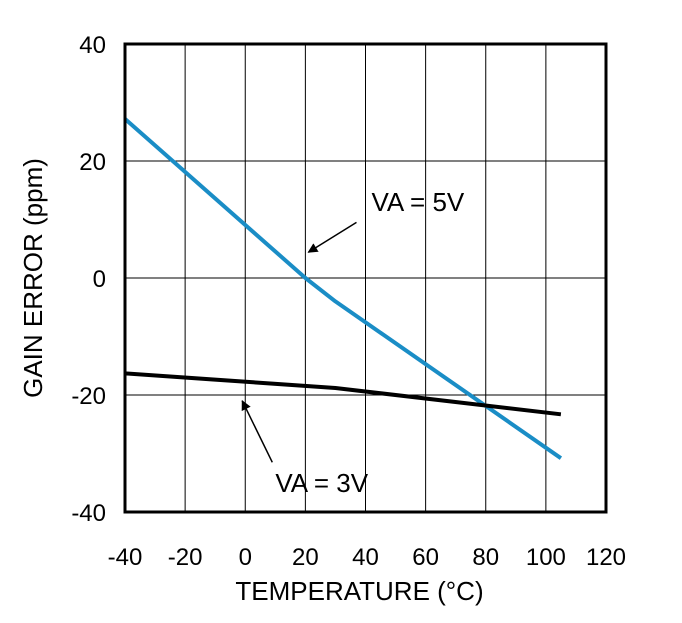  I want to click on y-axis-label: GAIN ERROR (ppm), so click(33, 278).